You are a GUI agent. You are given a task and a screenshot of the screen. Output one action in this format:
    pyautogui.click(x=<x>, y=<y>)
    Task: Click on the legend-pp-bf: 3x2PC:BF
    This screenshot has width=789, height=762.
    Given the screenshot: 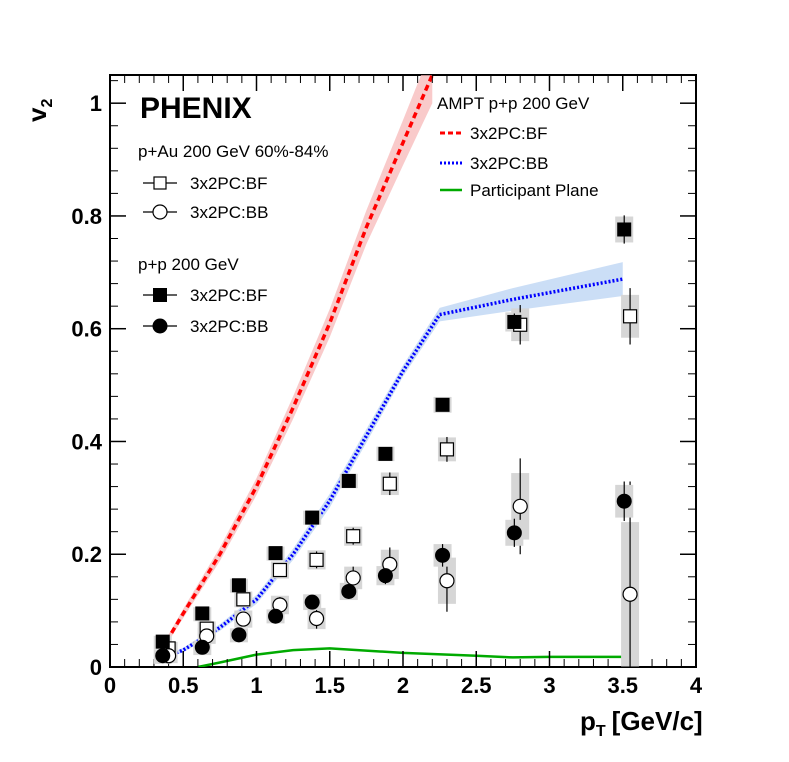 What is the action you would take?
    pyautogui.click(x=205, y=295)
    